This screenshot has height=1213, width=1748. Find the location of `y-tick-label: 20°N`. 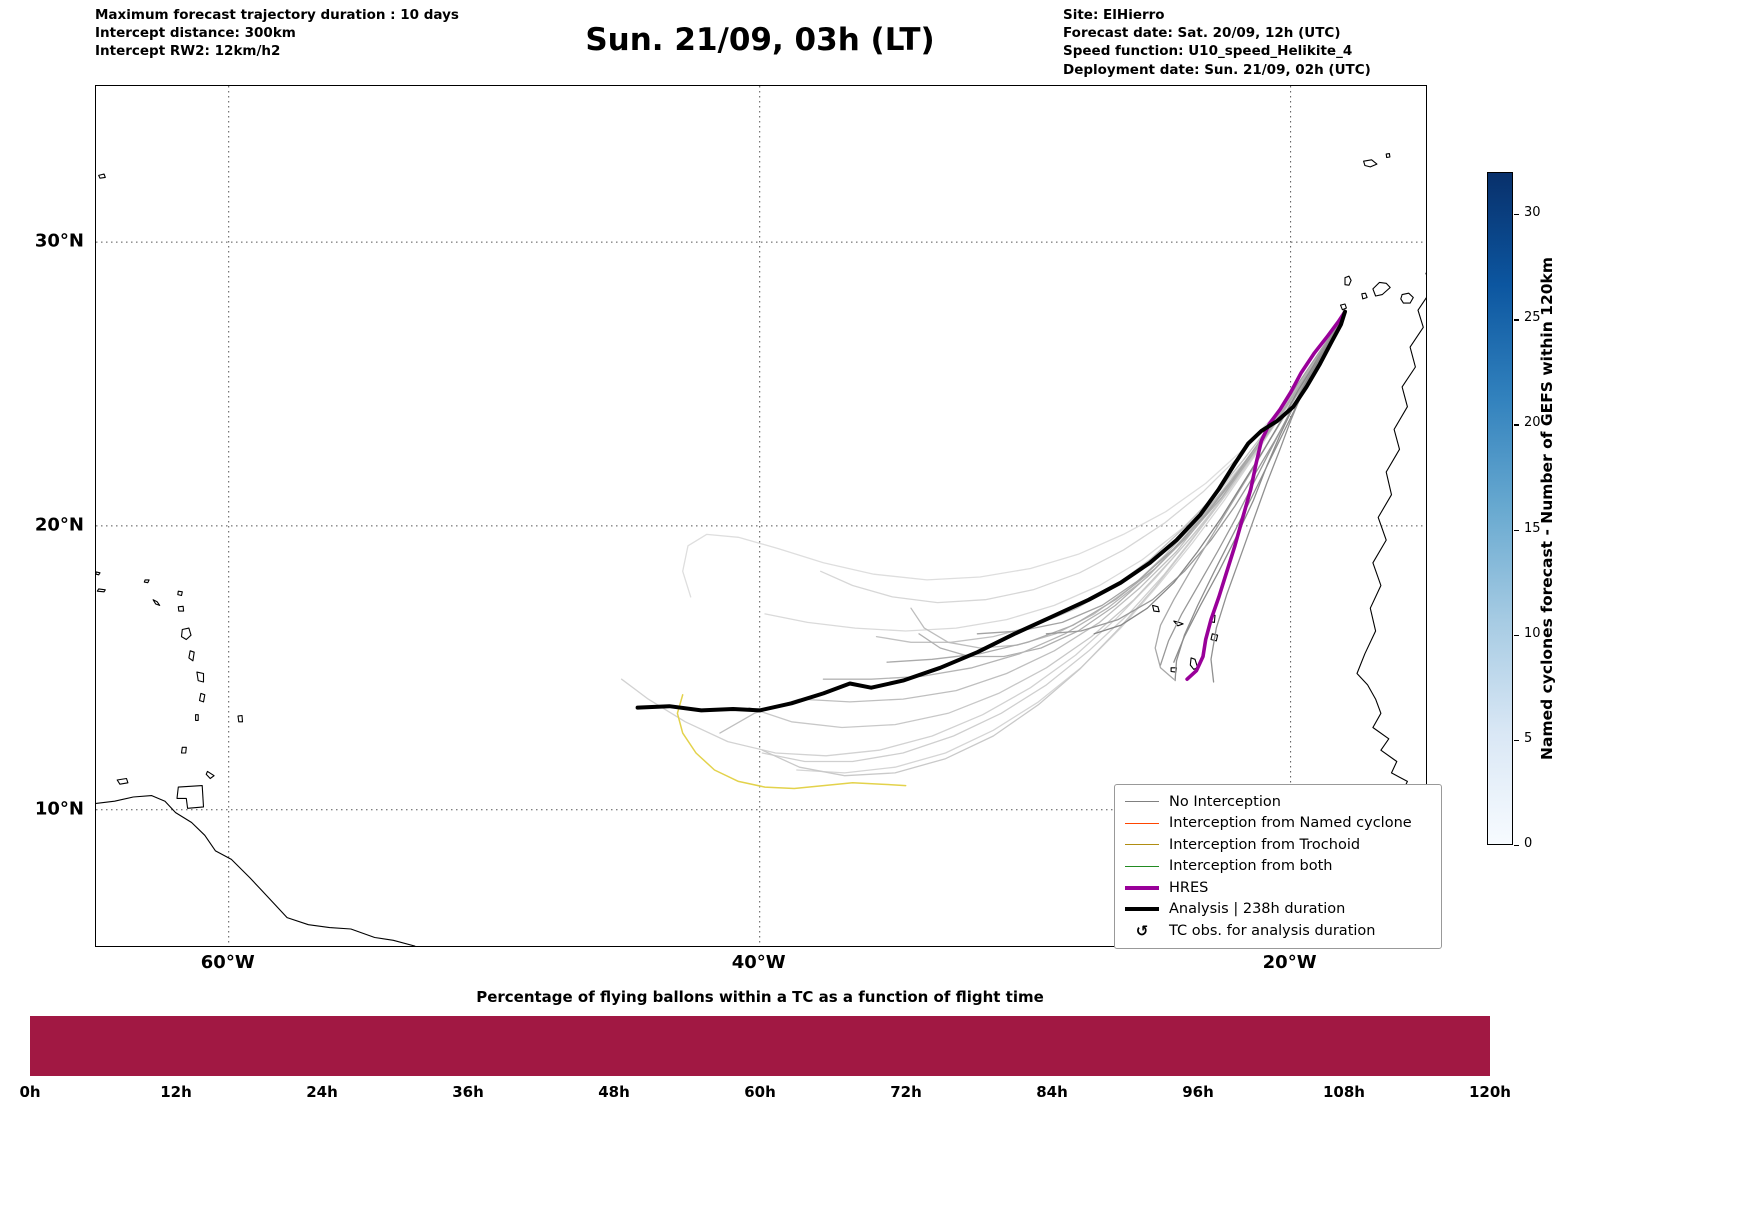

y-tick-label: 20°N is located at coordinates (59, 525).